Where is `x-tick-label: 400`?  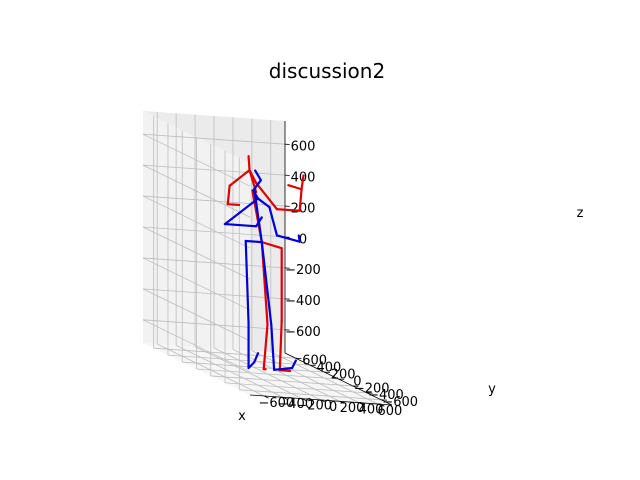 x-tick-label: 400 is located at coordinates (371, 410).